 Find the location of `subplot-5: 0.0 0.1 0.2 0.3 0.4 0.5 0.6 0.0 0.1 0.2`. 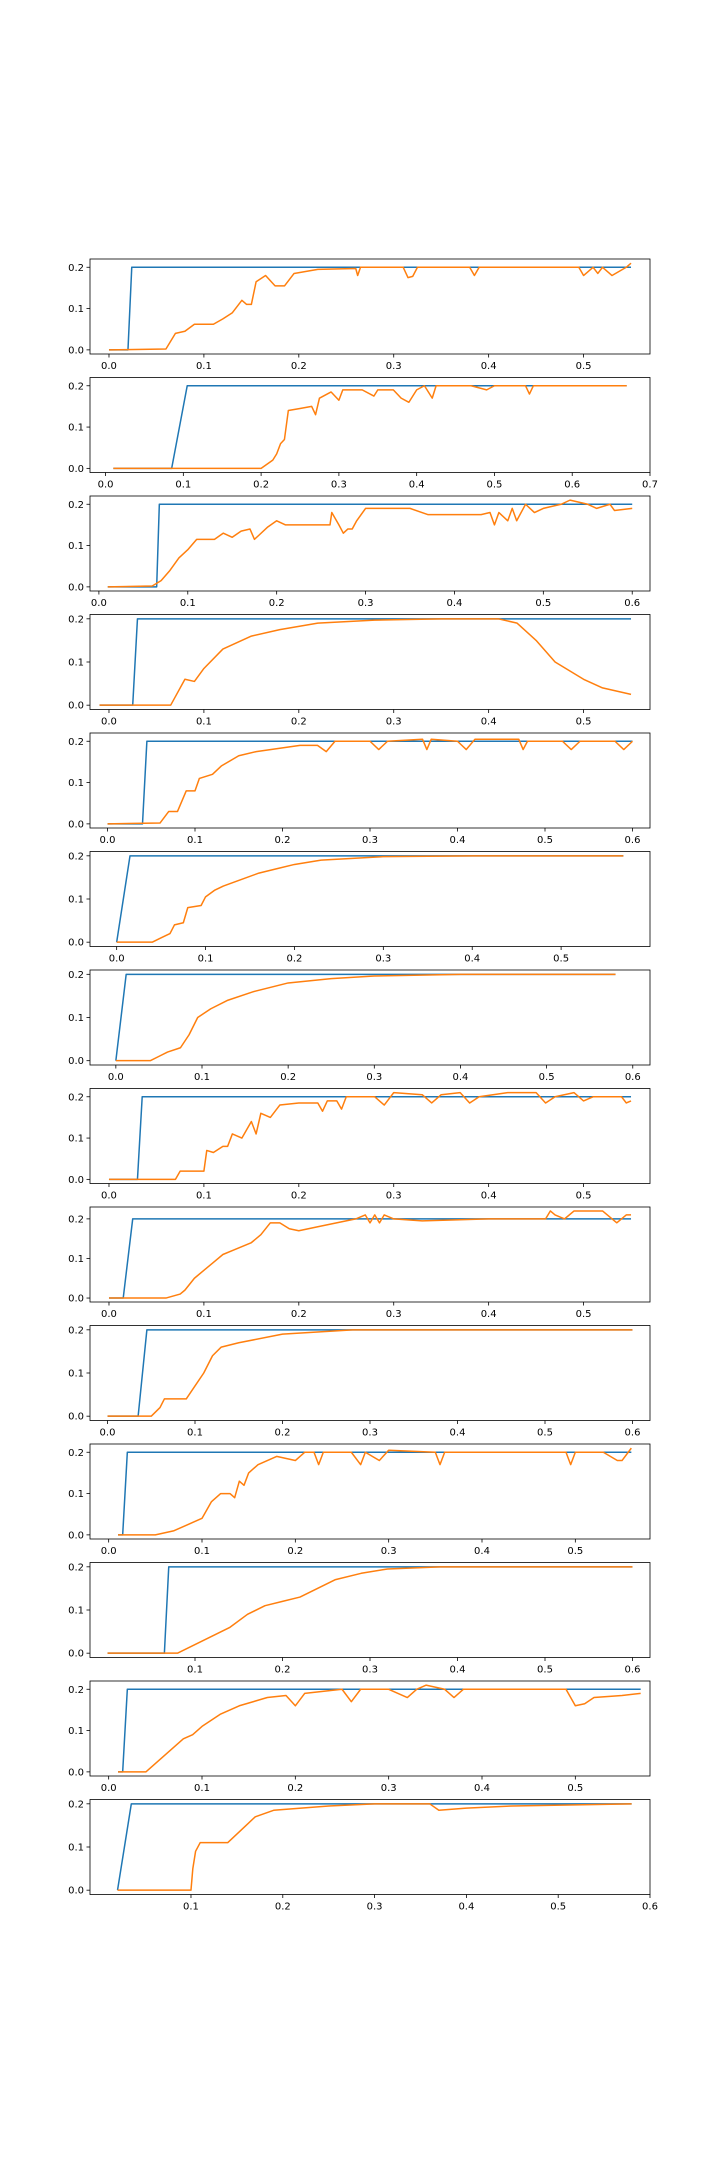

subplot-5: 0.0 0.1 0.2 0.3 0.4 0.5 0.6 0.0 0.1 0.2 is located at coordinates (359, 789).